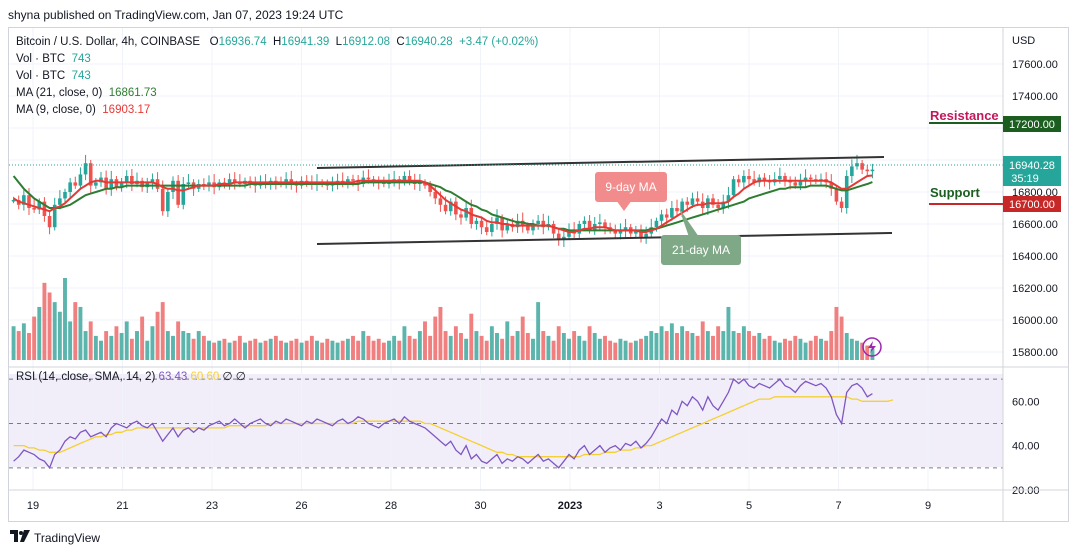 The height and width of the screenshot is (554, 1078). I want to click on vol-legend-2: Vol · BTC 743, so click(53, 76).